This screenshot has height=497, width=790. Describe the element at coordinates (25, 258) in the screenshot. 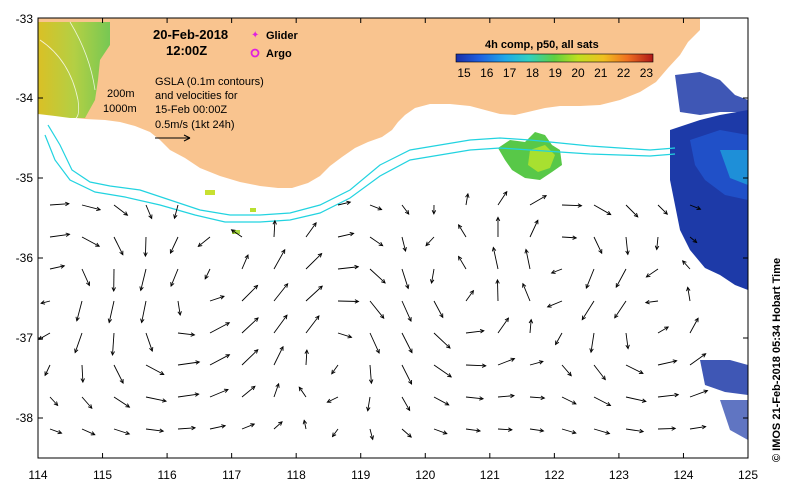

I see `y-tick-label: -36` at that location.